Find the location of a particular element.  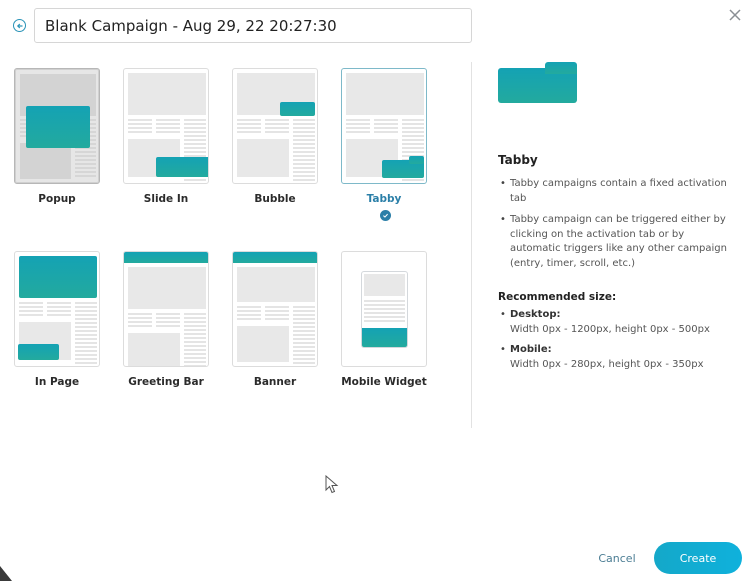

template-greeting-bar: Greeting Bar is located at coordinates (167, 319).